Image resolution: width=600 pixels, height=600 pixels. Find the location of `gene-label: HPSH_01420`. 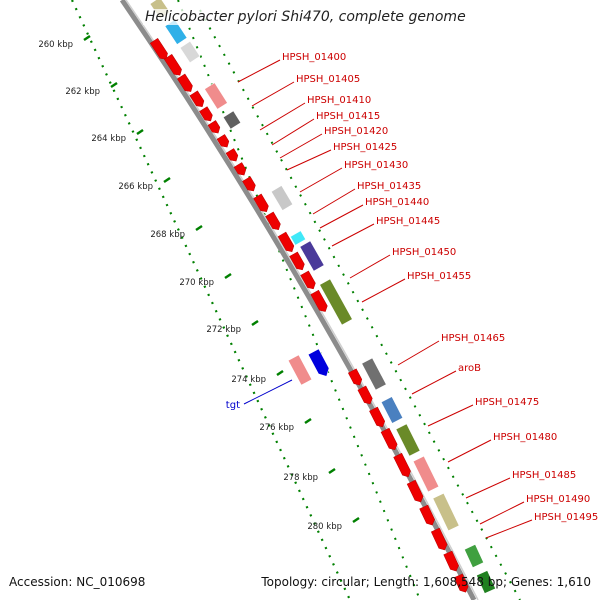

gene-label: HPSH_01420 is located at coordinates (356, 131).